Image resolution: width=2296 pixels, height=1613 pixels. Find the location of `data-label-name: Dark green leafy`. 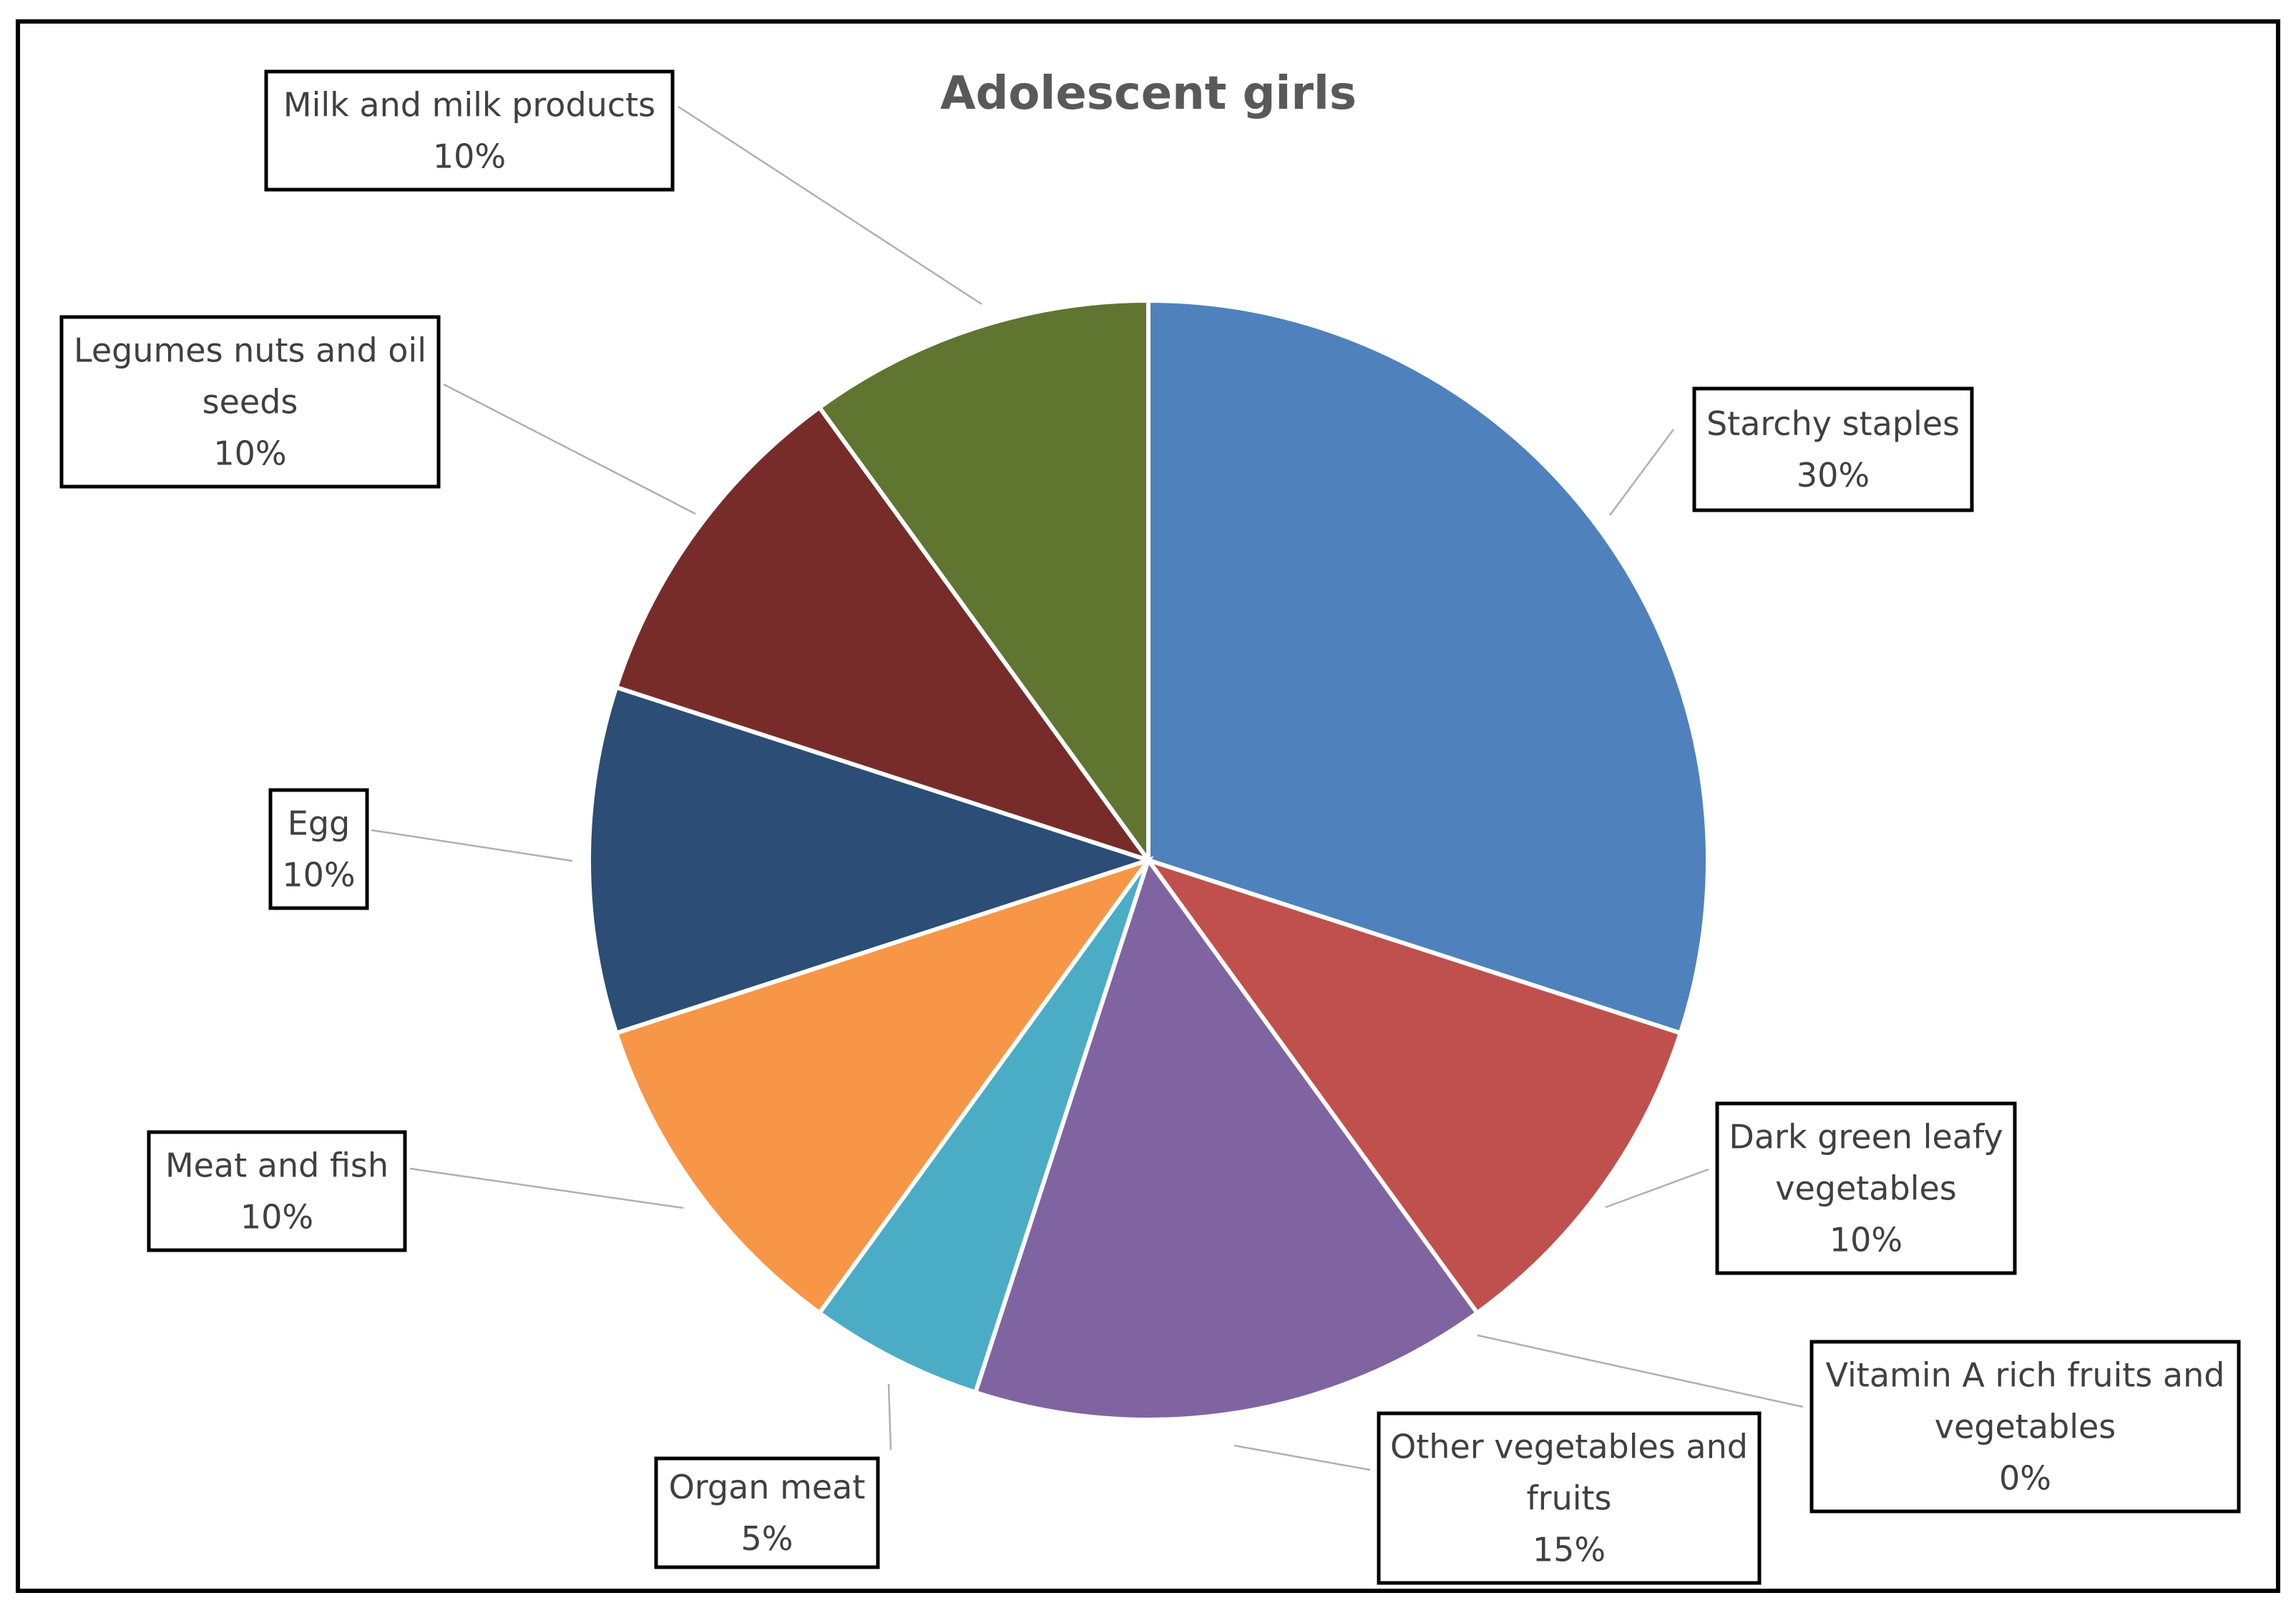

data-label-name: Dark green leafy is located at coordinates (1866, 1137).